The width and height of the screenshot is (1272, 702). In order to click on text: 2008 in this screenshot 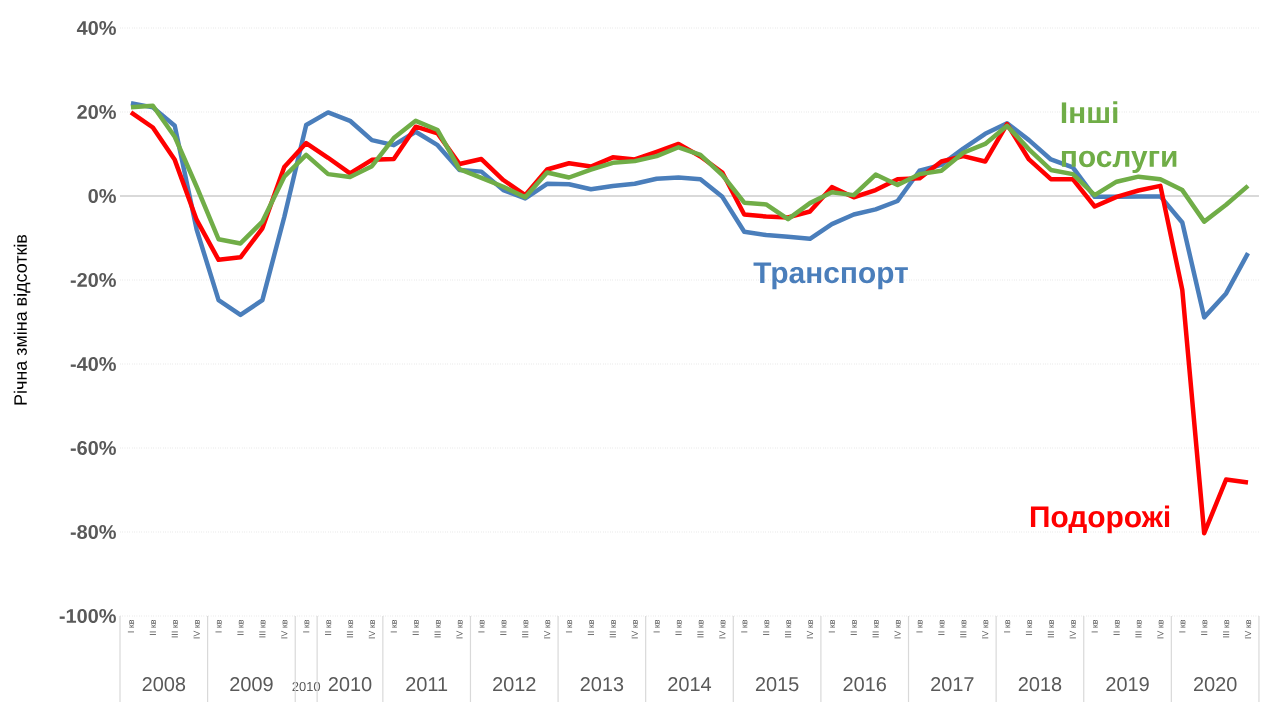, I will do `click(164, 684)`.